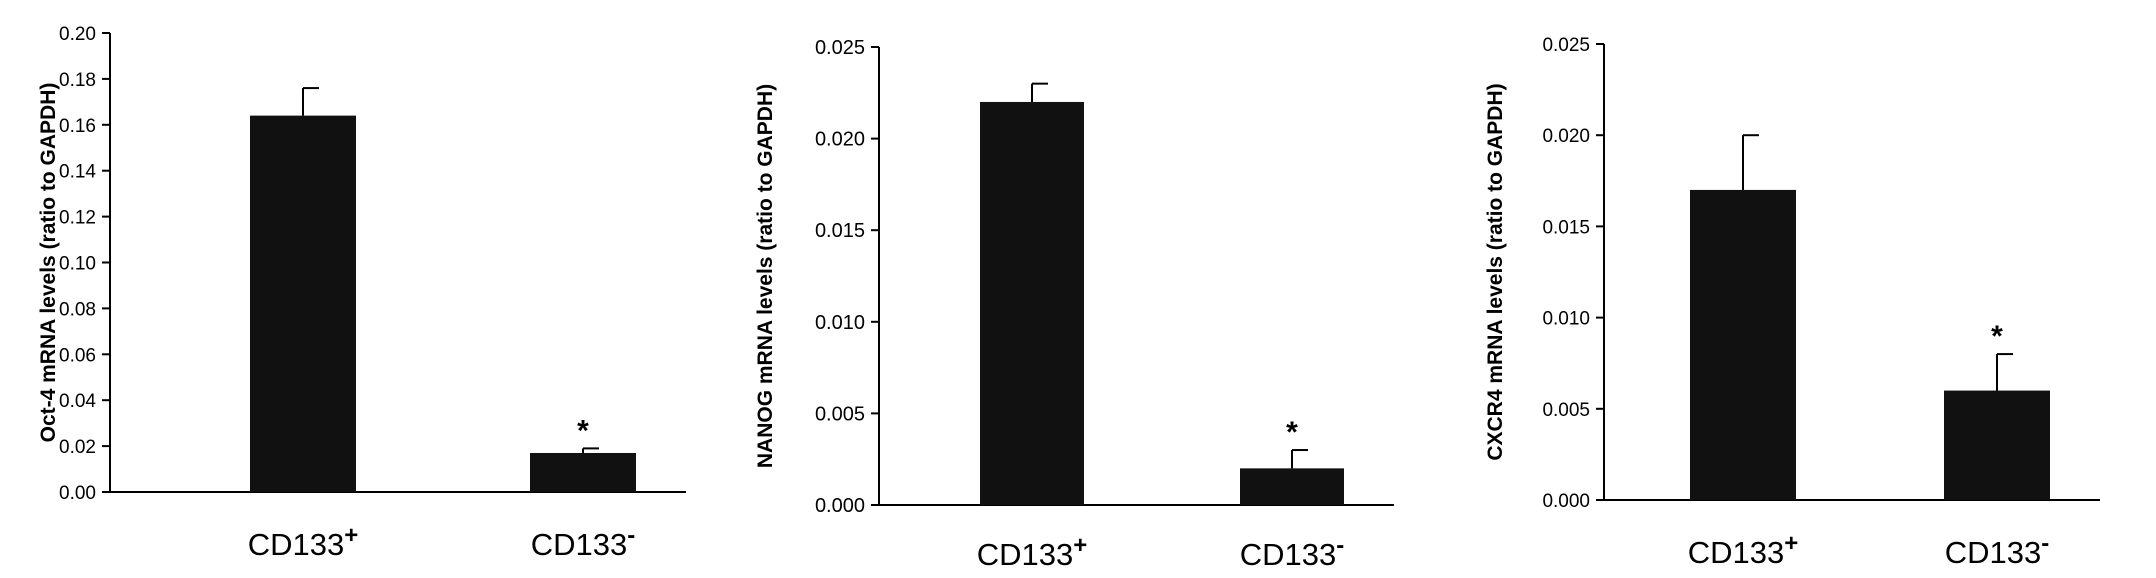 The width and height of the screenshot is (2156, 578). Describe the element at coordinates (77, 355) in the screenshot. I see `y-tick-label: 0.06` at that location.